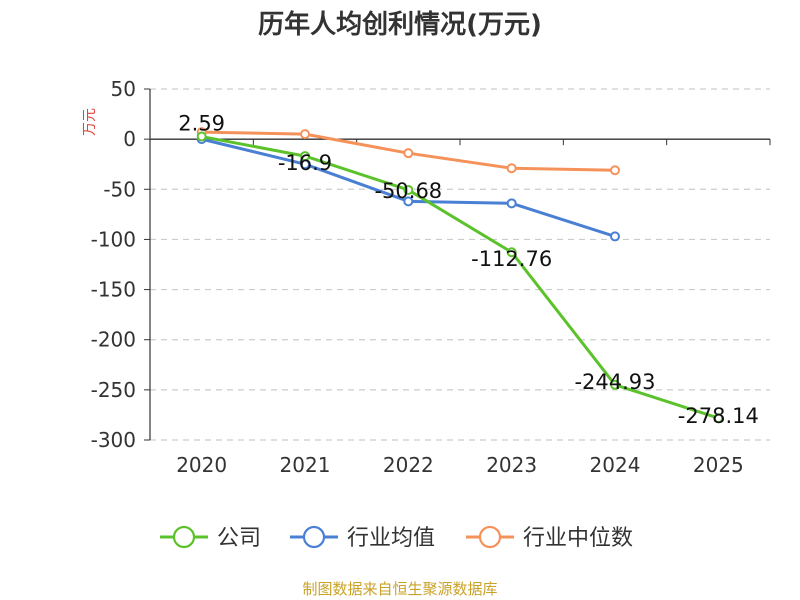  What do you see at coordinates (113, 440) in the screenshot?
I see `y-tick-label: -300` at bounding box center [113, 440].